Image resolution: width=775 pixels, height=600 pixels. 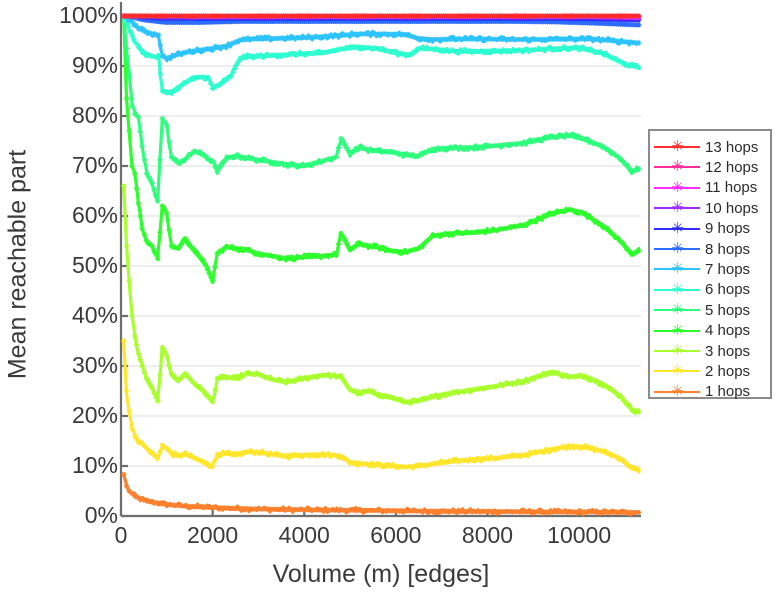 What do you see at coordinates (381, 16) in the screenshot?
I see `series-13-hops` at bounding box center [381, 16].